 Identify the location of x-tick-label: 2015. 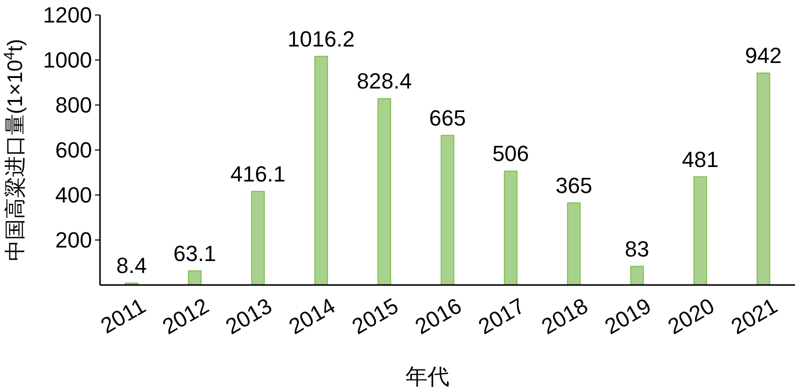
(375, 316).